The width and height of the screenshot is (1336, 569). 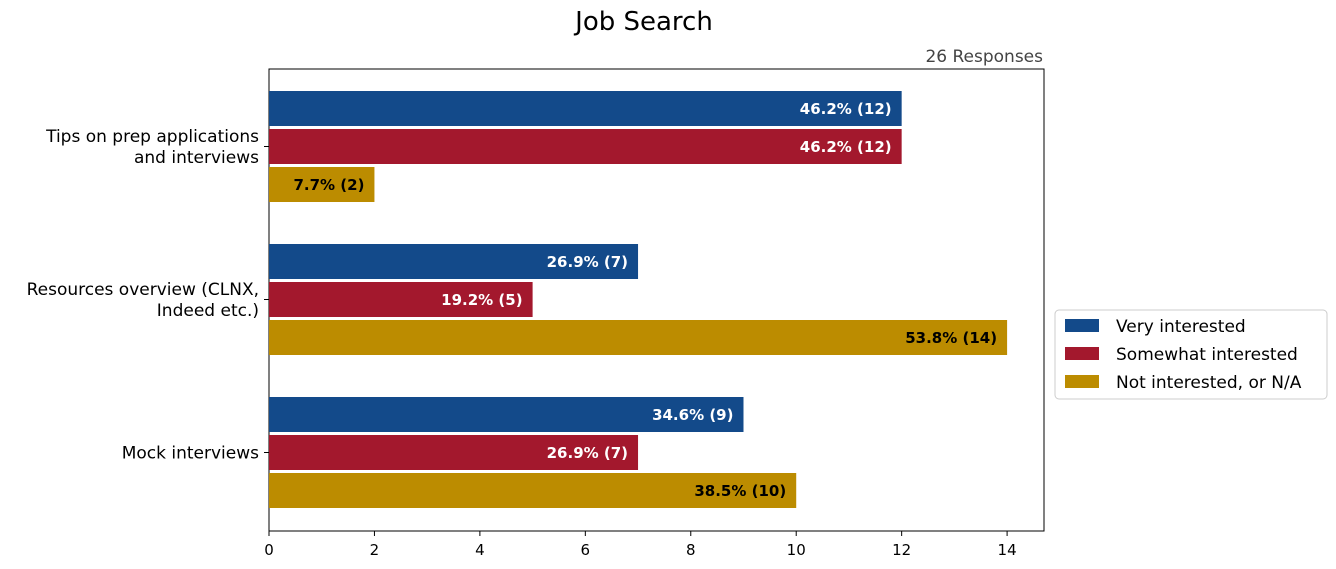 I want to click on category-label-2: Resources overview (CLNX, Indeed etc.), so click(x=143, y=300).